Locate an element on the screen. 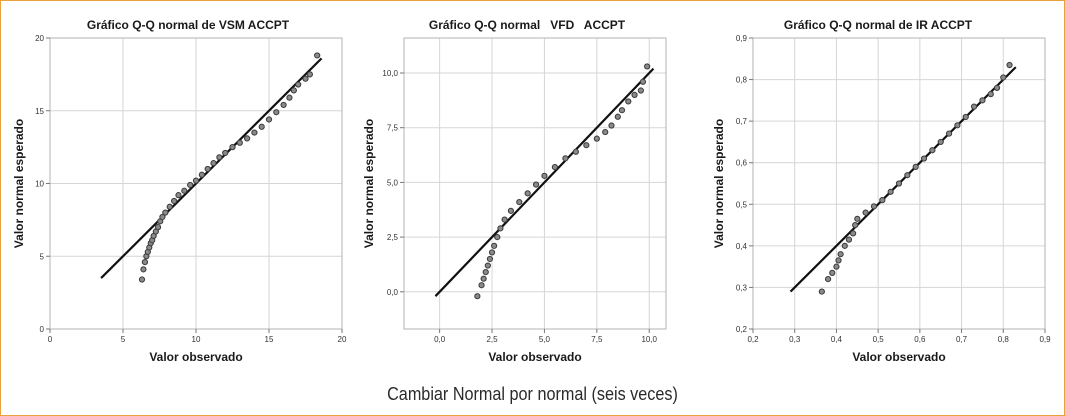  x-tick-label: 0,5 is located at coordinates (879, 339).